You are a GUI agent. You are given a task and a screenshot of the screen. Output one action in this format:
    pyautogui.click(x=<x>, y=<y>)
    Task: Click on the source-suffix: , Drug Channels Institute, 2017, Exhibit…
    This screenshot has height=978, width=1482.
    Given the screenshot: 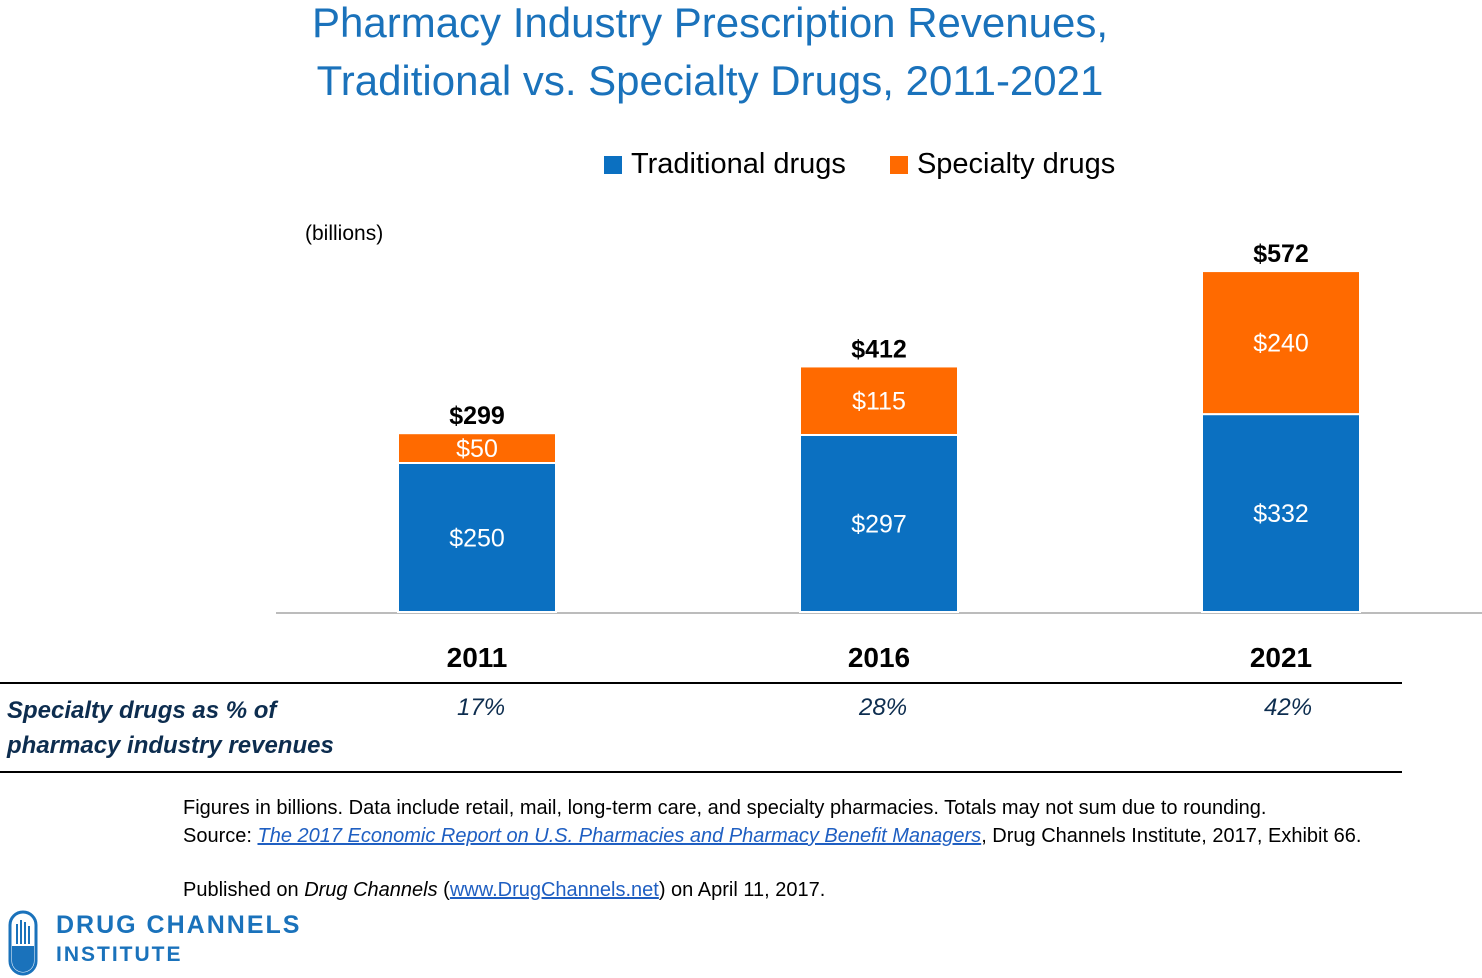 What is the action you would take?
    pyautogui.click(x=1171, y=836)
    